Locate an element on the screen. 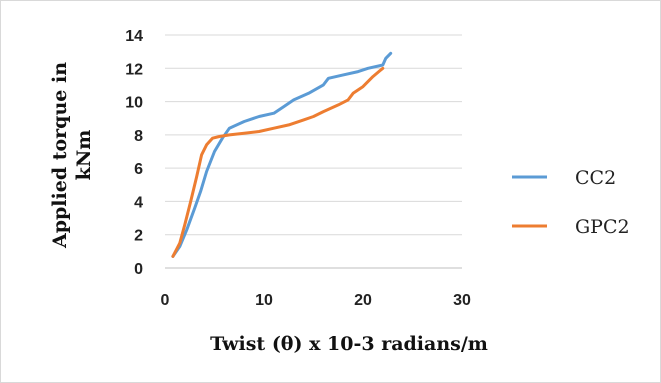 The image size is (661, 383). y-tick-label: 8 is located at coordinates (138, 136).